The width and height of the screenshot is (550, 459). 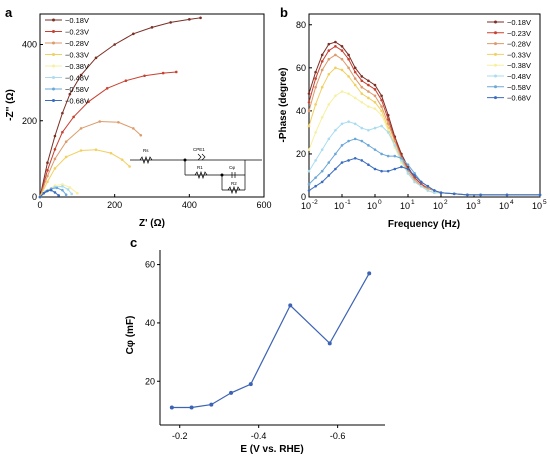 What do you see at coordinates (519, 22) in the screenshot?
I see `legend-entry: −0.18V` at bounding box center [519, 22].